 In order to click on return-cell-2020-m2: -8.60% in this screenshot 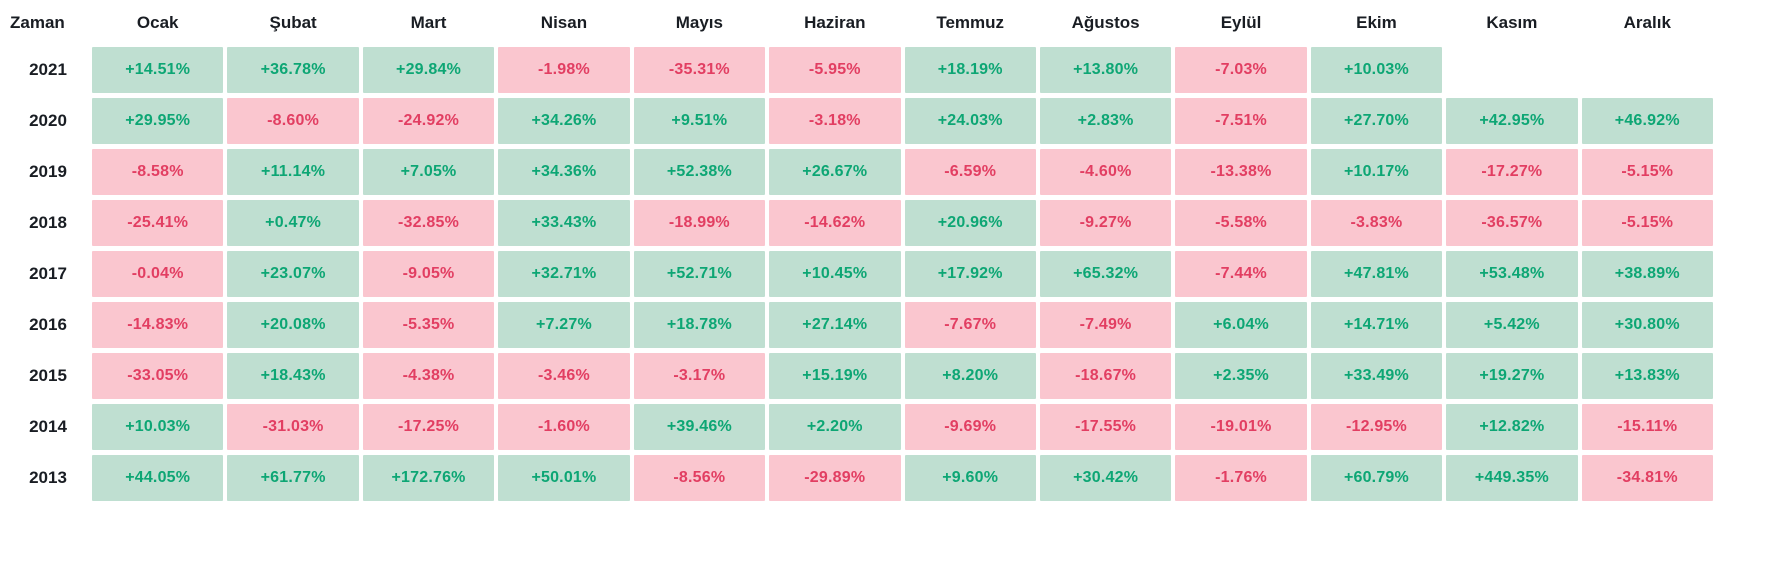, I will do `click(293, 121)`.